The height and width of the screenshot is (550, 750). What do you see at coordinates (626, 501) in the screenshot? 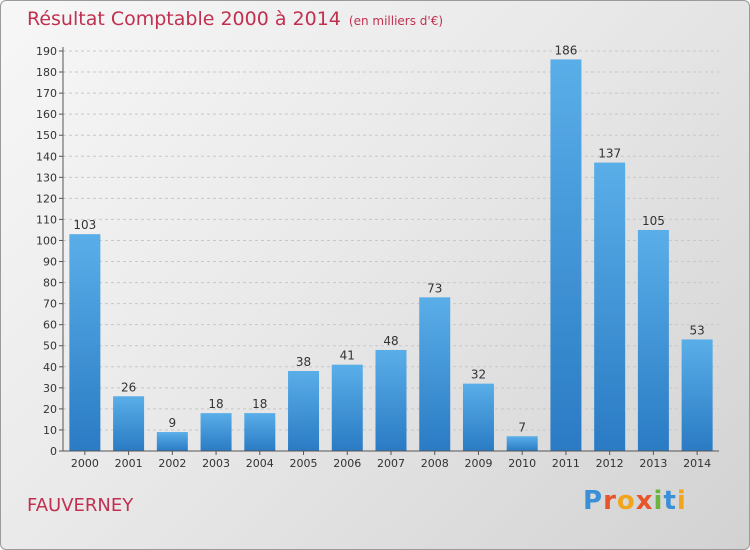
I see `logo-letter: o` at bounding box center [626, 501].